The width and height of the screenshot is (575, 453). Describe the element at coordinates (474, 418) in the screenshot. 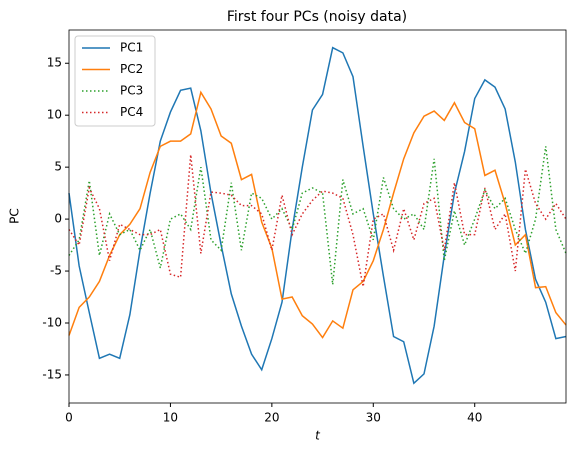

I see `x-tick-label: 40` at that location.